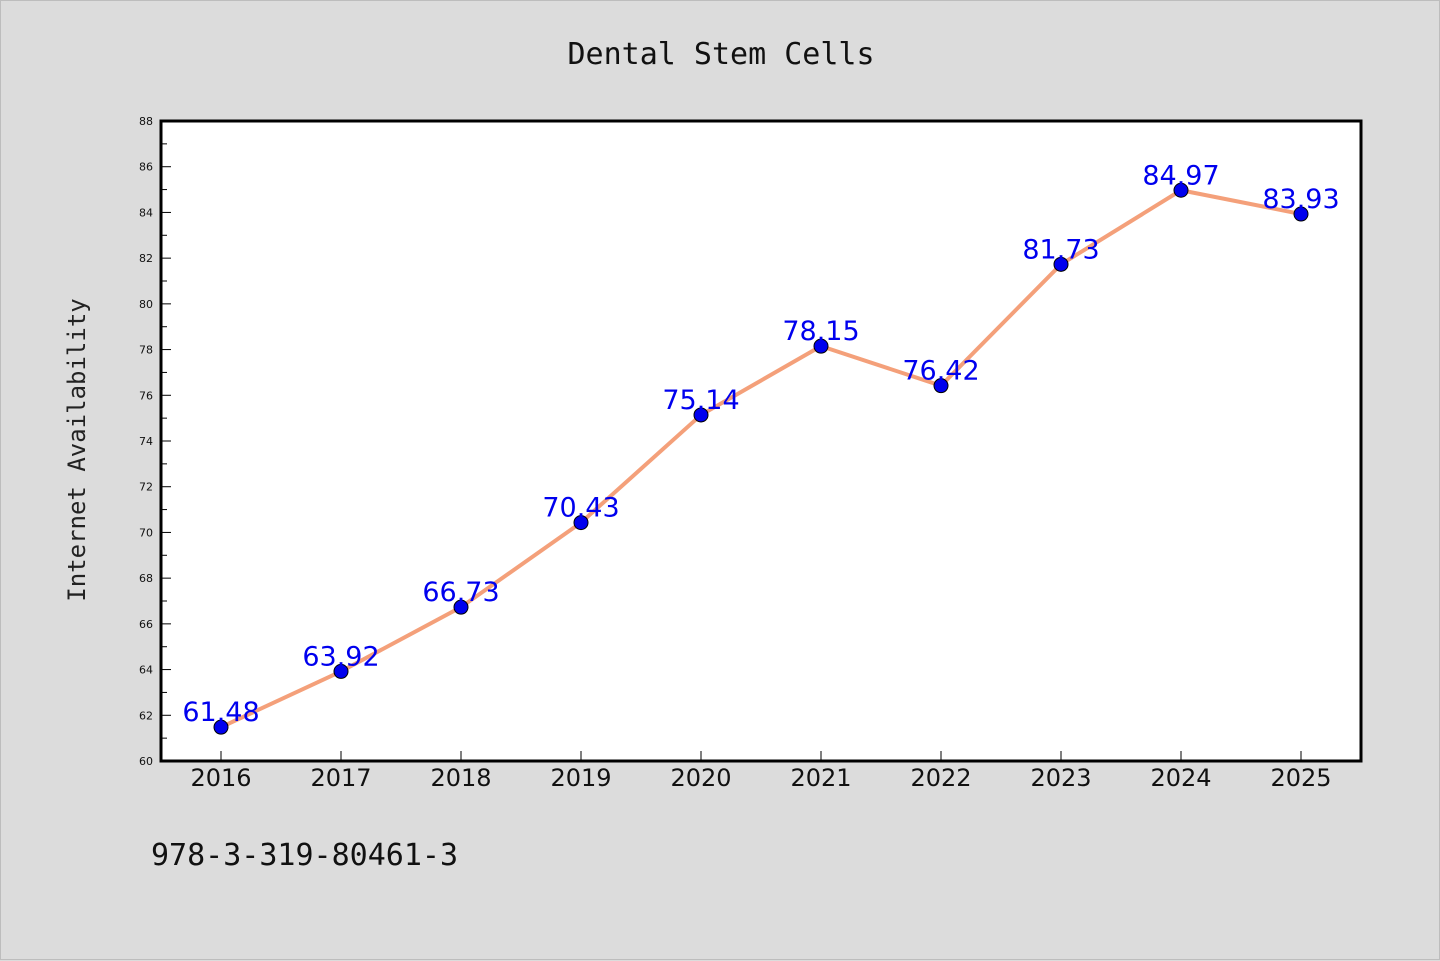  I want to click on y-tick-label: 66, so click(146, 624).